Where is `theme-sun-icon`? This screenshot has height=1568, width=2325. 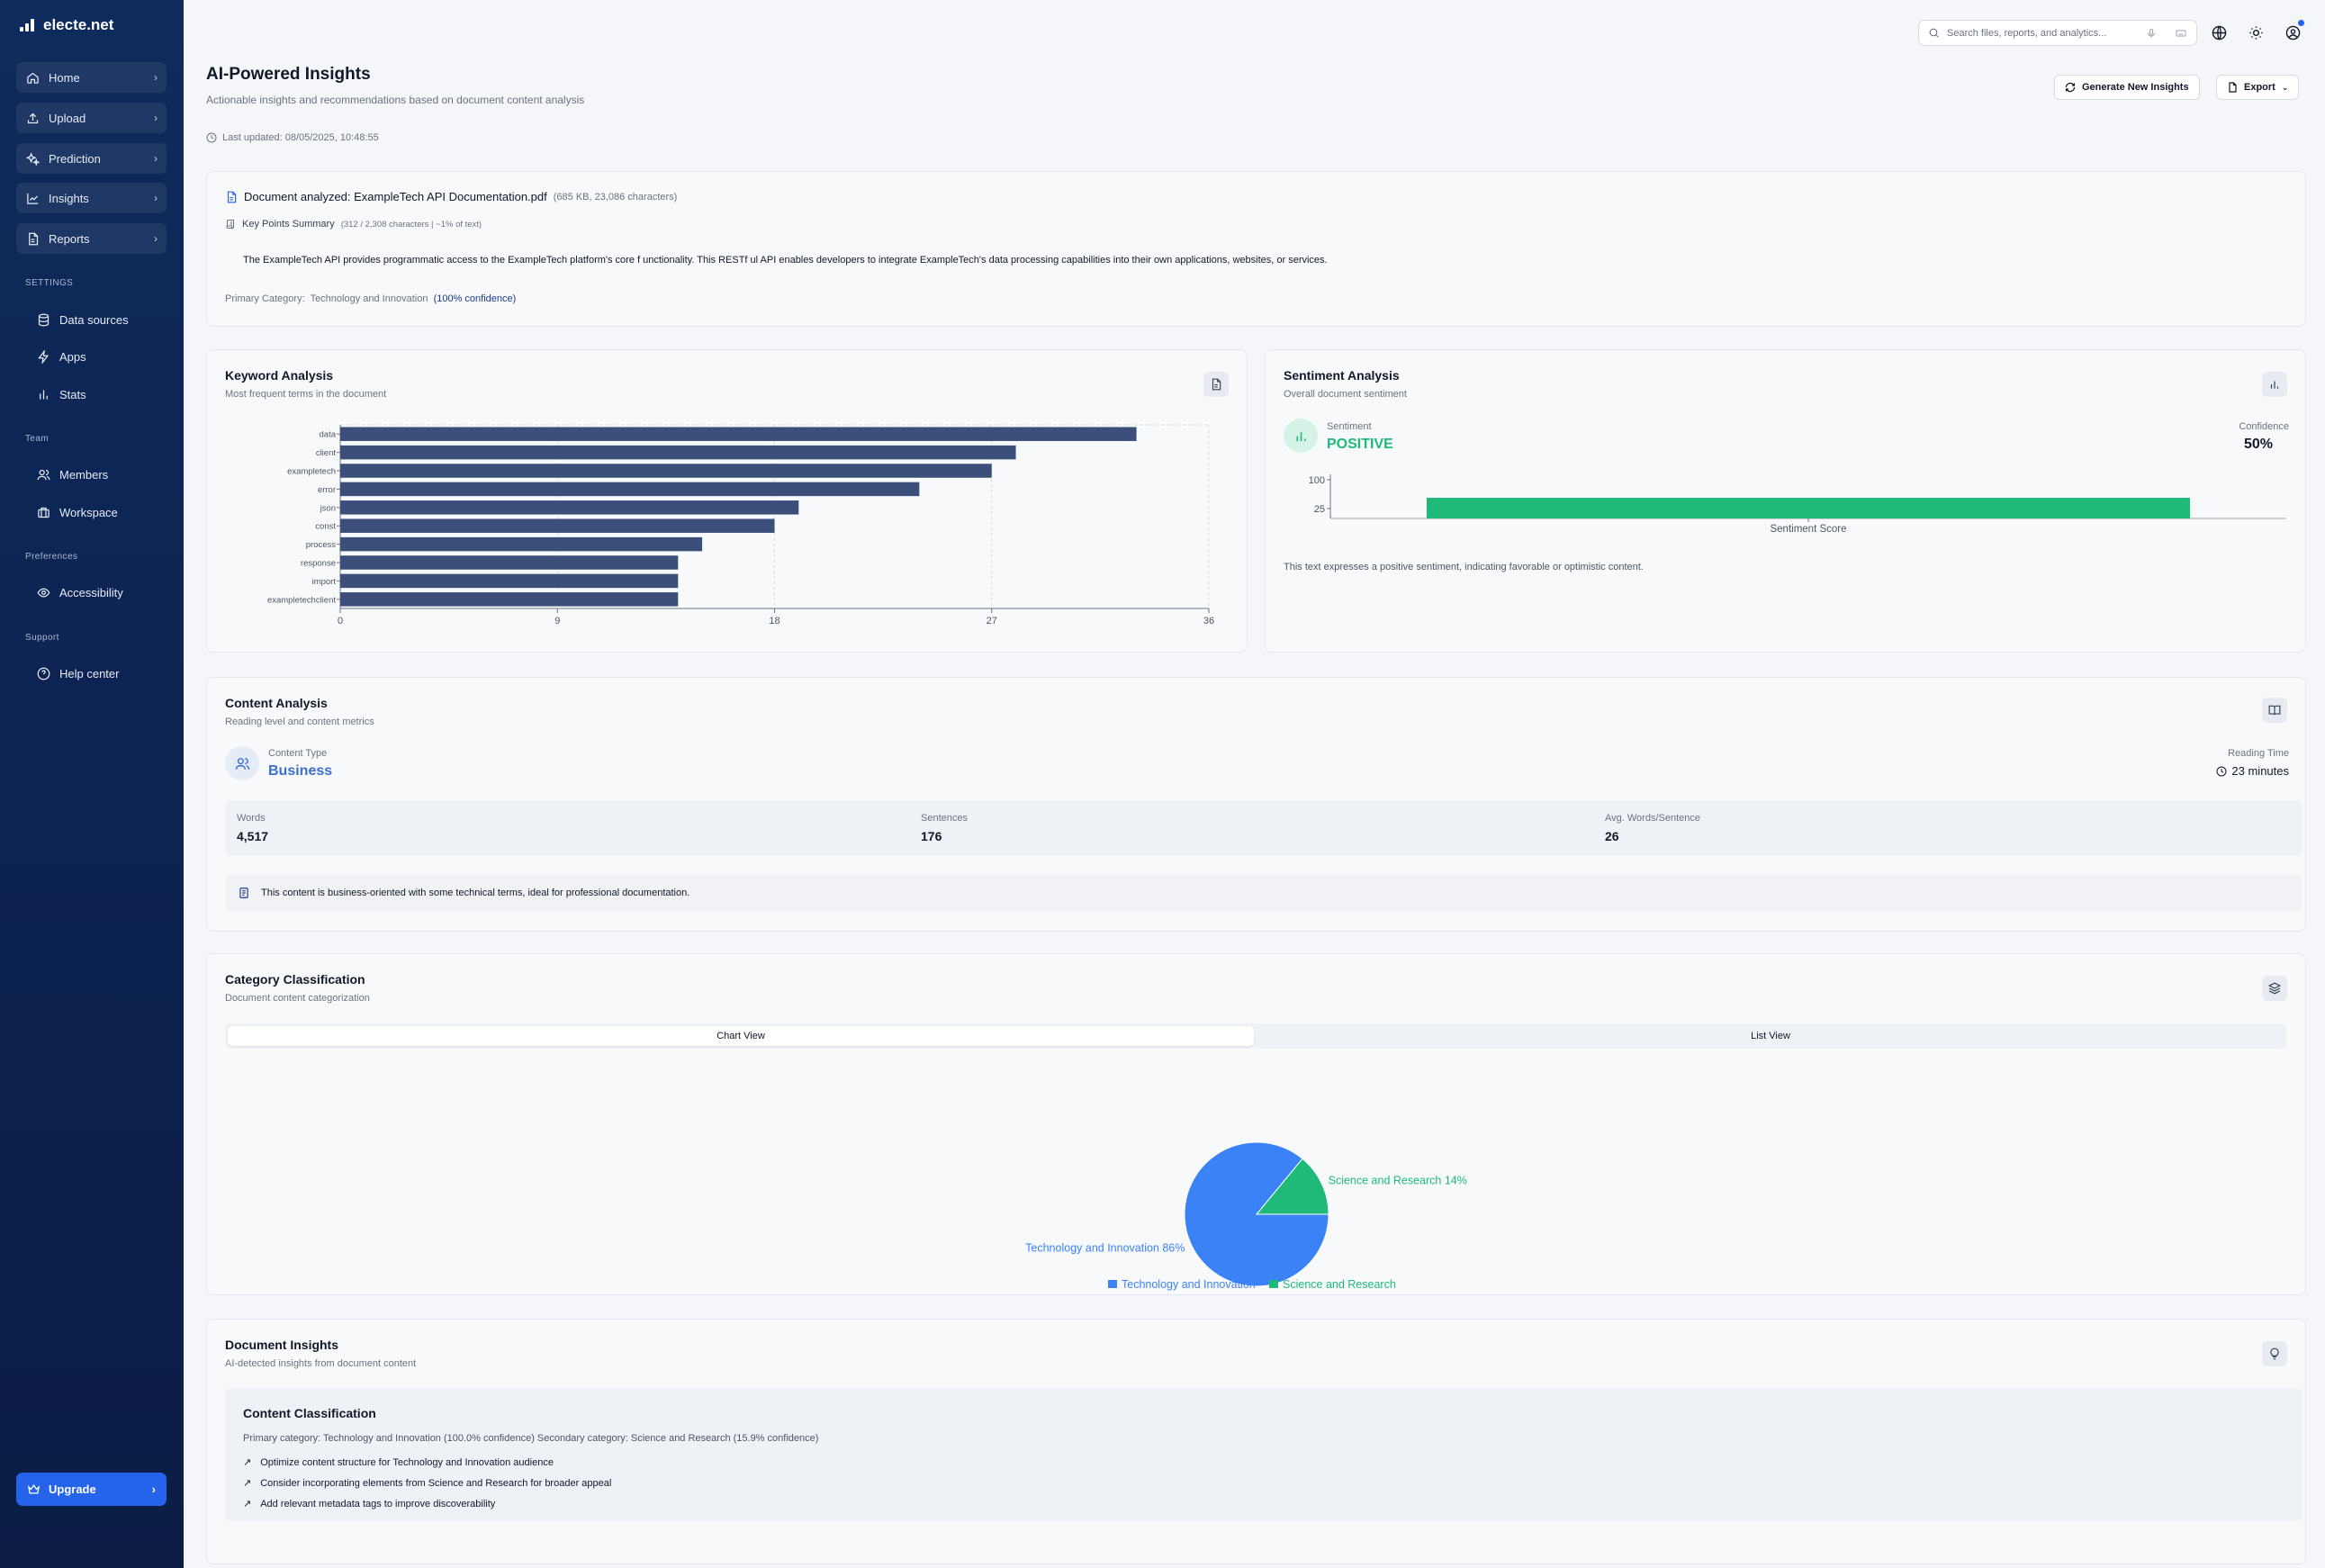 theme-sun-icon is located at coordinates (2256, 33).